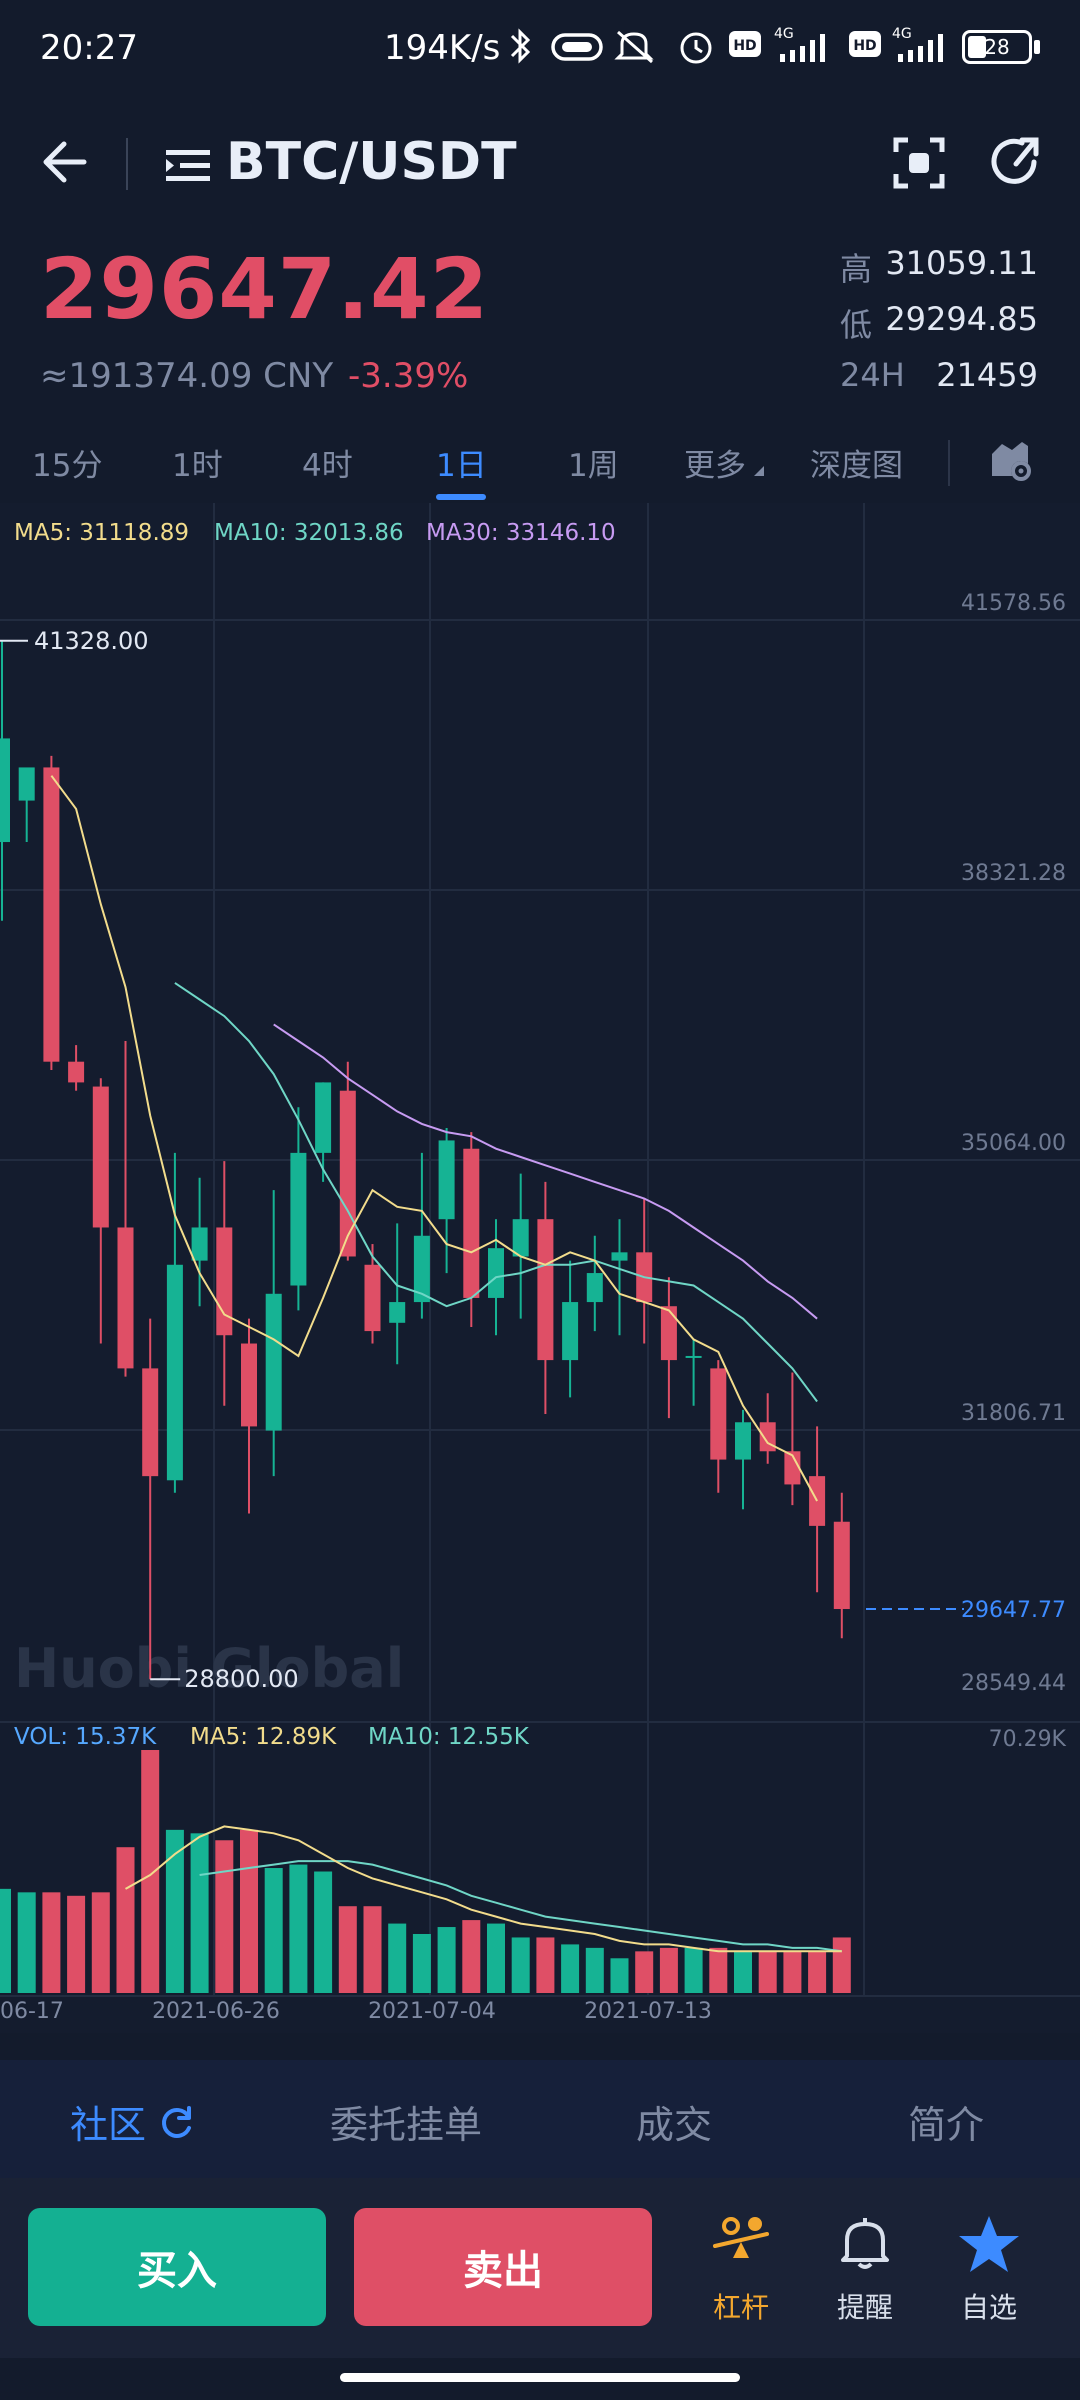 This screenshot has height=2400, width=1080. I want to click on current-price-label: 29647.77, so click(1013, 1610).